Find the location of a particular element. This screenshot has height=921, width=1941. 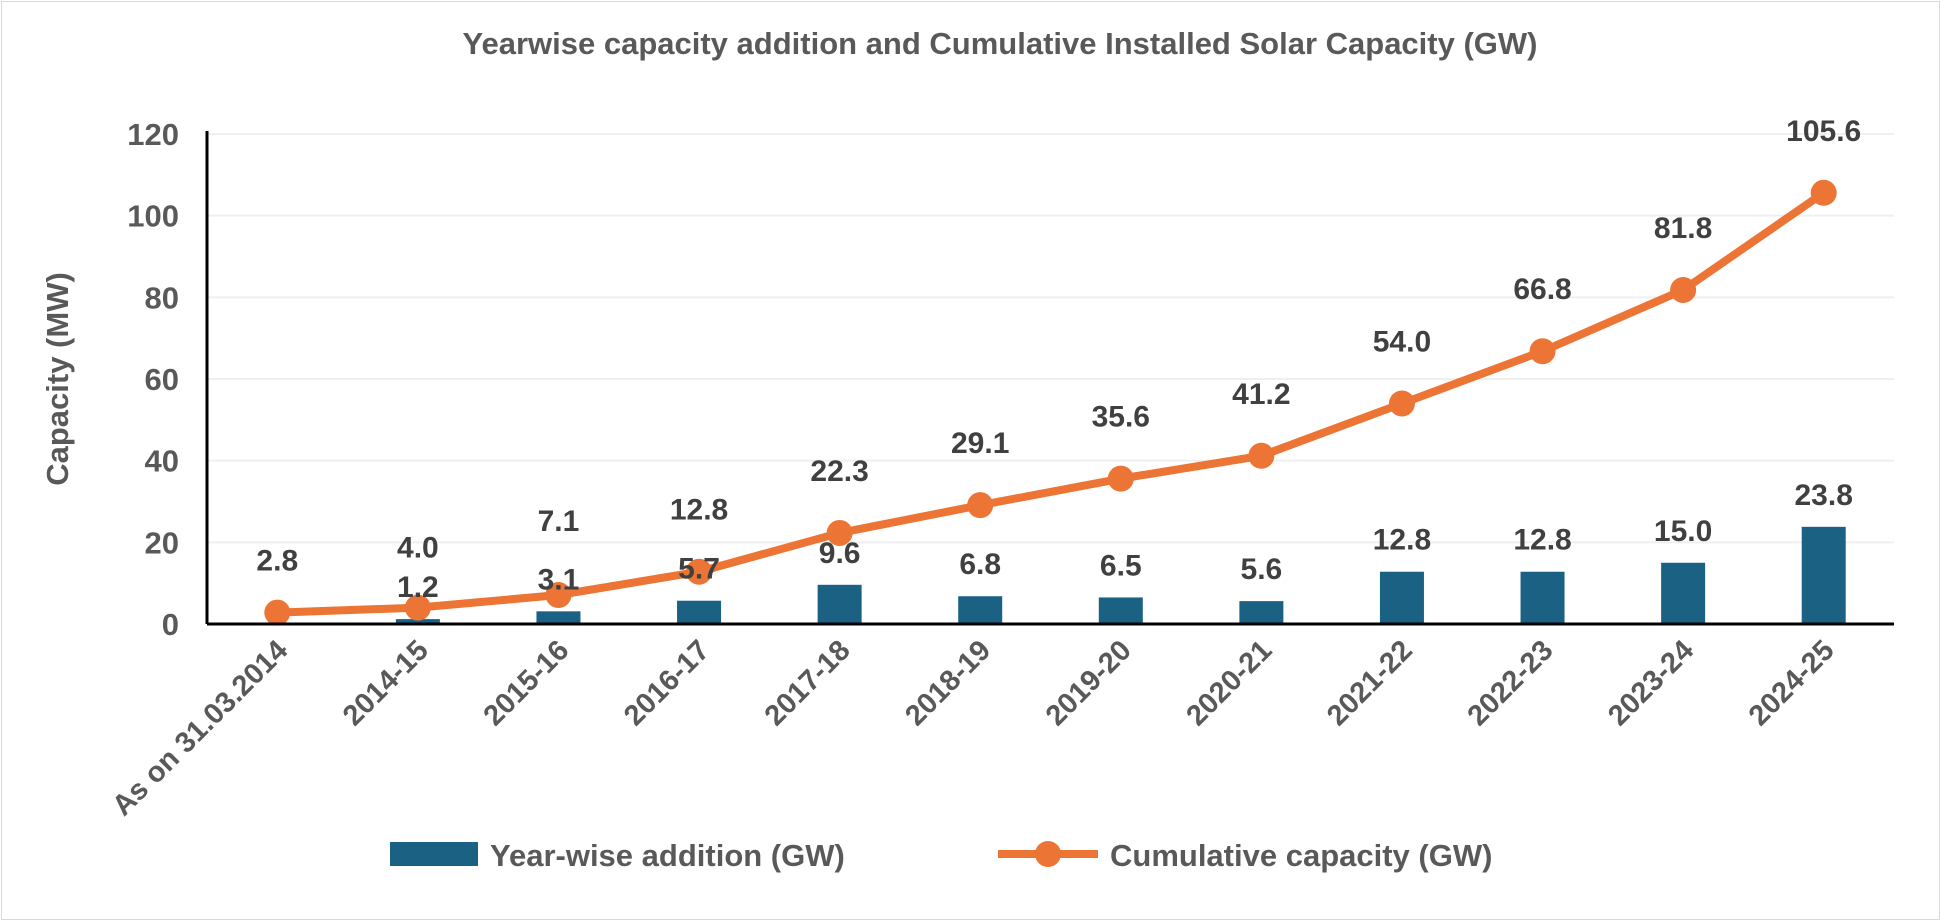

bar-data-label: 6.8 is located at coordinates (980, 564).